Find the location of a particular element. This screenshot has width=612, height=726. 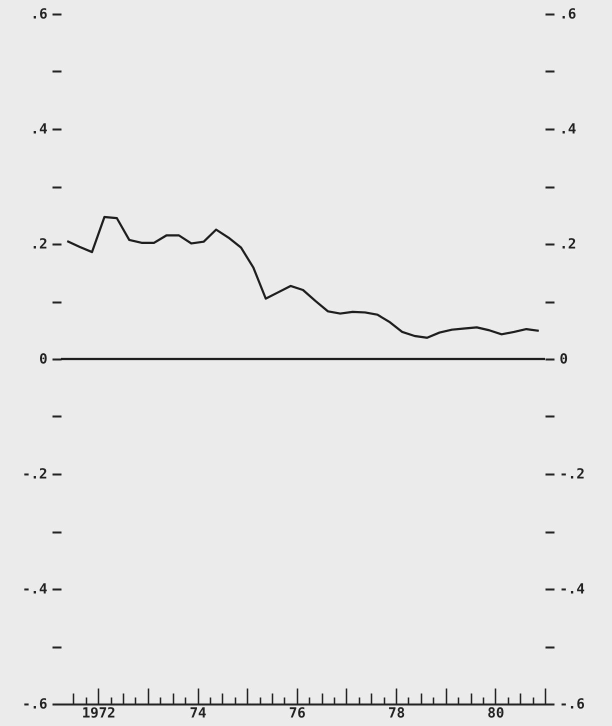

y2-tick-label: -.6 is located at coordinates (572, 704).